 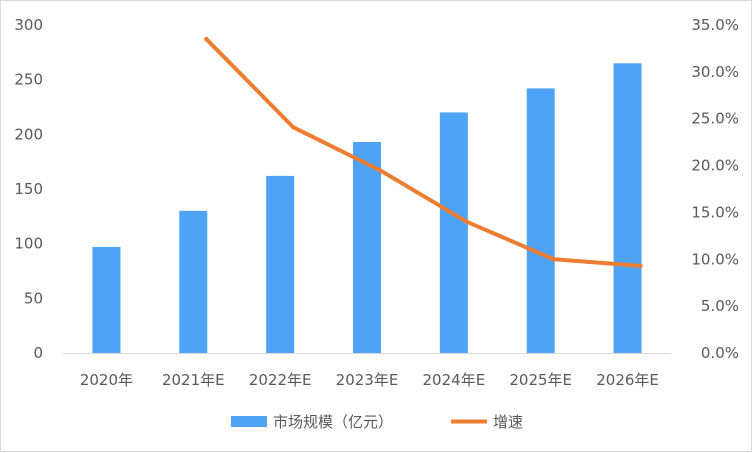 I want to click on right-axis-tick-label: 35.0%, so click(x=715, y=25).